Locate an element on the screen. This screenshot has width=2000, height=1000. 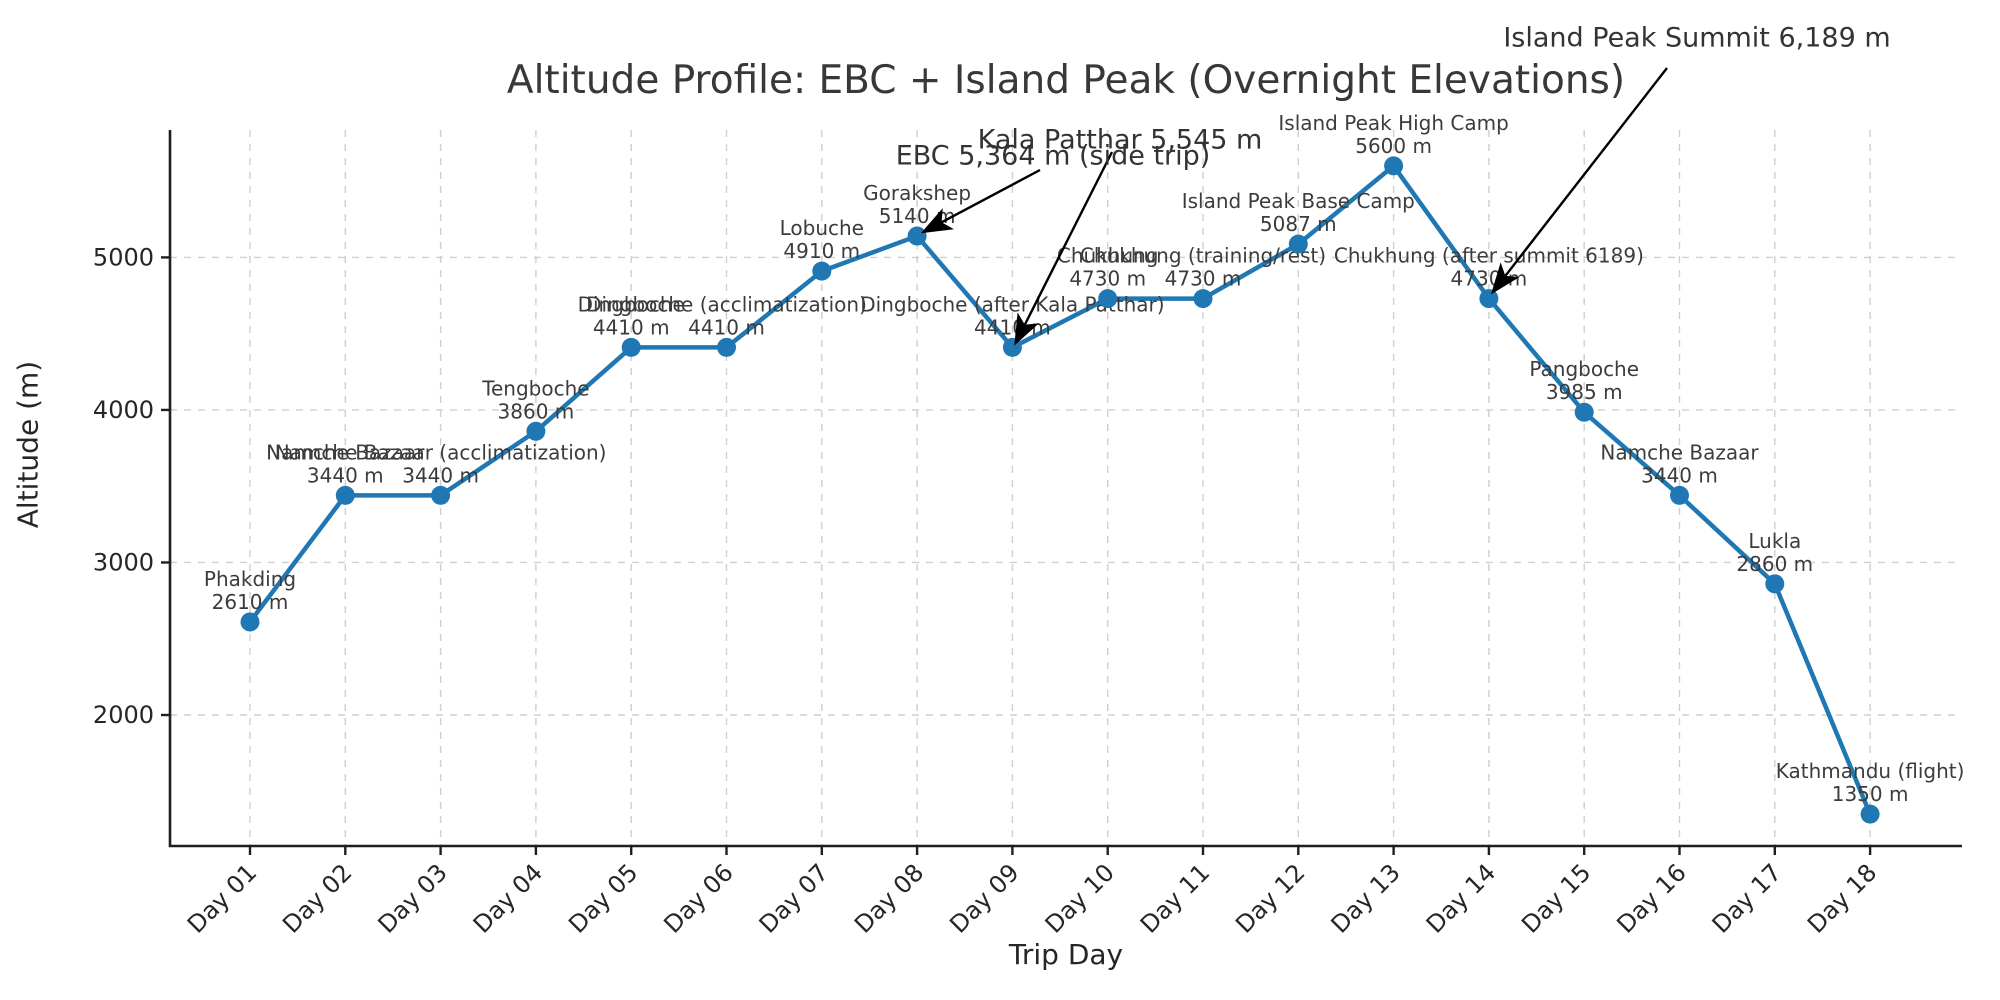
annotation-kala-patthar: Kala Patthar 5,545 m is located at coordinates (1120, 140).